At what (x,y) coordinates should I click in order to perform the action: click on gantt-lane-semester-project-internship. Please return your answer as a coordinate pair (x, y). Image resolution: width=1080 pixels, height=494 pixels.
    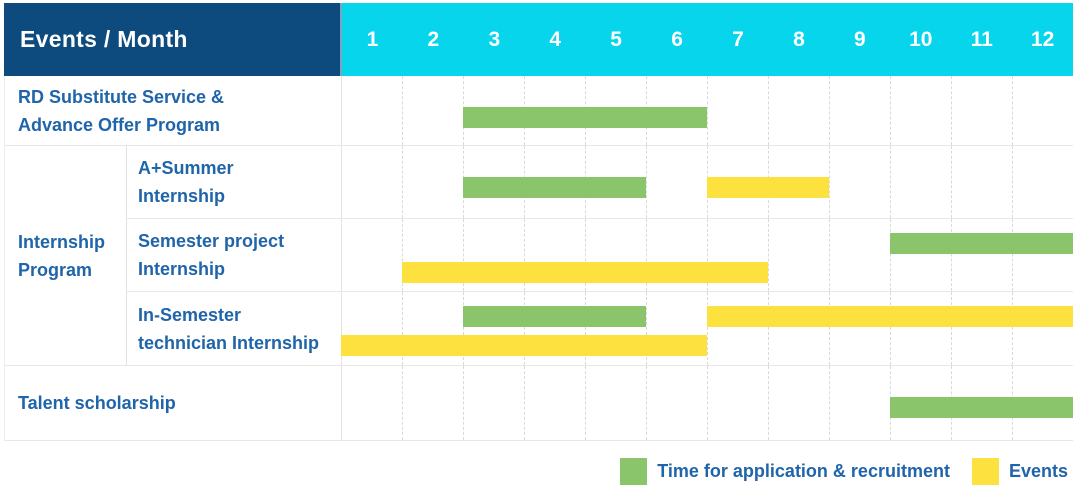
    Looking at the image, I should click on (707, 255).